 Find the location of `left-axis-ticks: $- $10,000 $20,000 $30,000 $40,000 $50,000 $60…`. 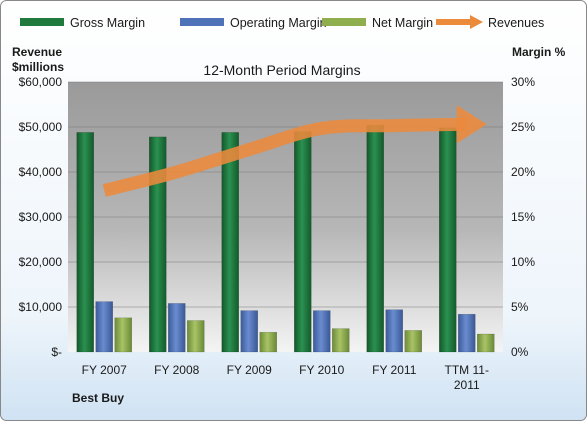

left-axis-ticks: $- $10,000 $20,000 $30,000 $40,000 $50,000 $60… is located at coordinates (41, 217).